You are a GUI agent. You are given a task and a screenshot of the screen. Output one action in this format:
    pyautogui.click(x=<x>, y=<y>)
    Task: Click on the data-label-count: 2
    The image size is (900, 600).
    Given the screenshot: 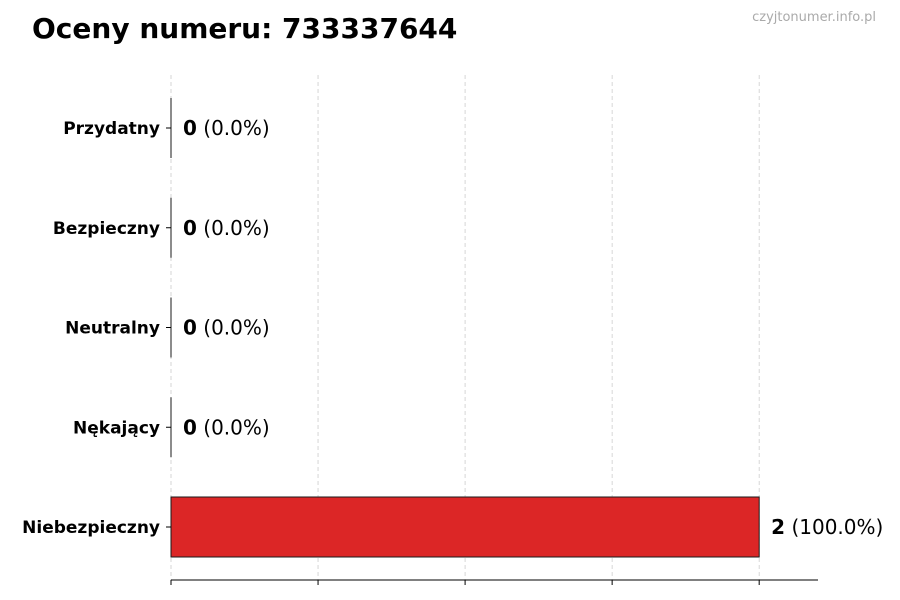 What is the action you would take?
    pyautogui.click(x=778, y=527)
    